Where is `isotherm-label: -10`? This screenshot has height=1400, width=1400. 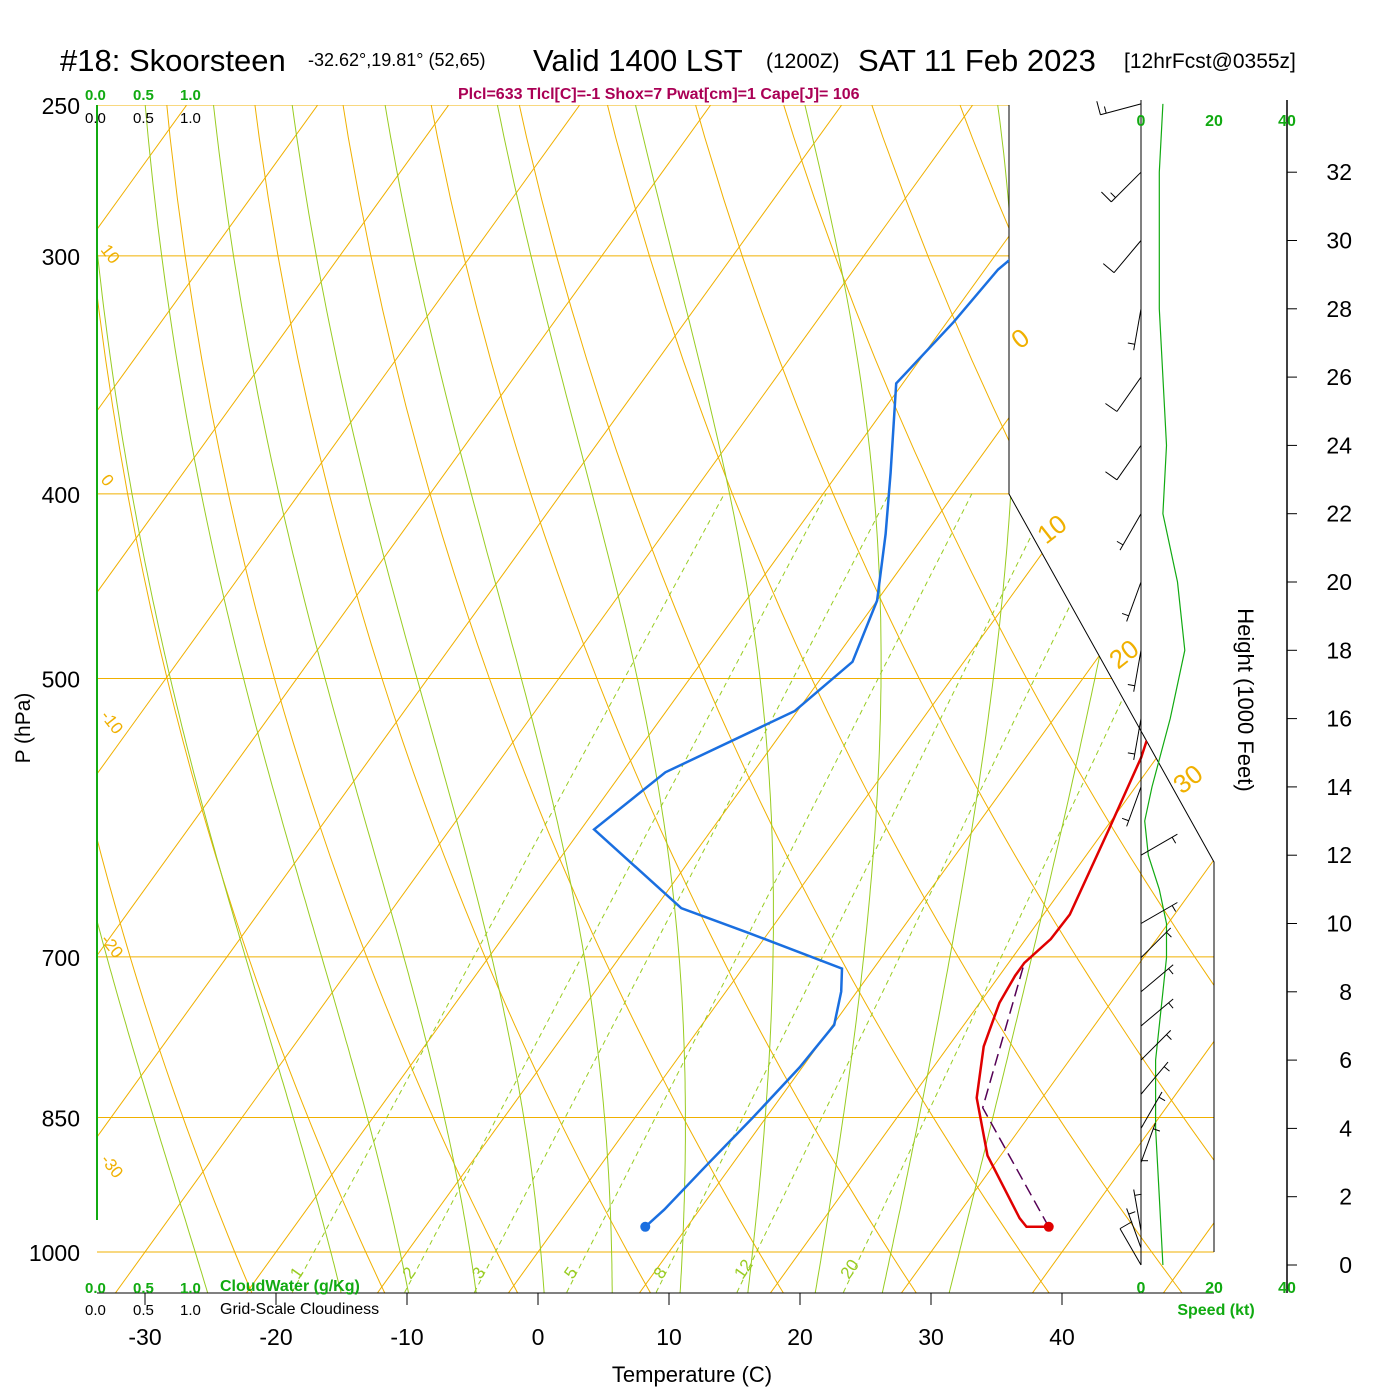 isotherm-label: -10 is located at coordinates (112, 722).